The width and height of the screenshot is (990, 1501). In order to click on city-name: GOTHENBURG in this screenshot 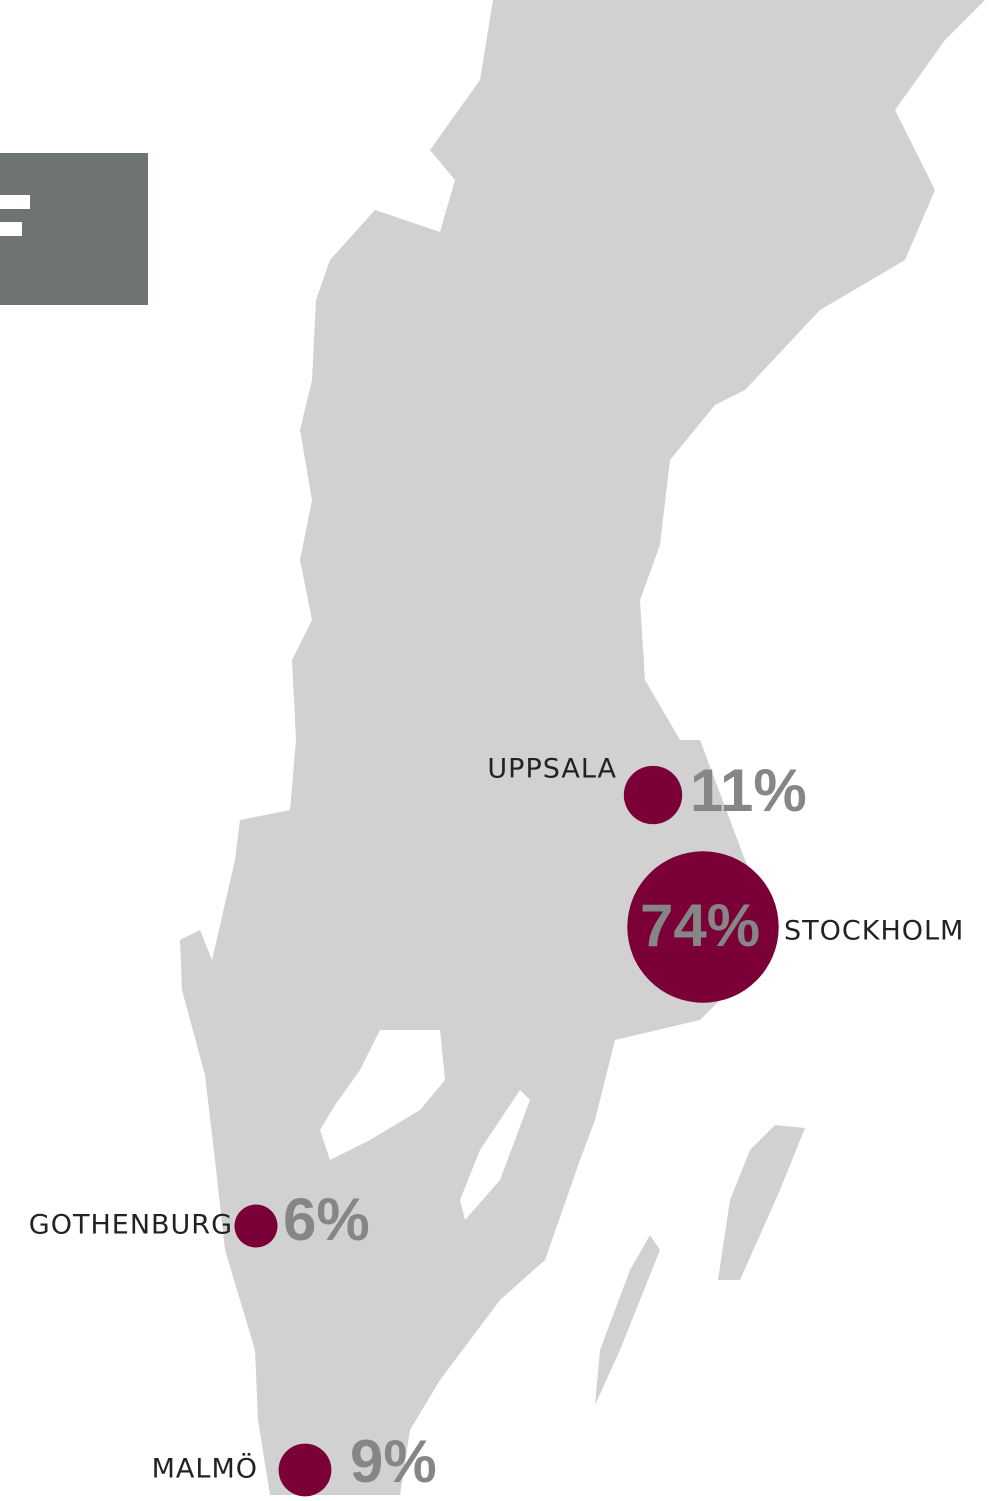, I will do `click(131, 1225)`.